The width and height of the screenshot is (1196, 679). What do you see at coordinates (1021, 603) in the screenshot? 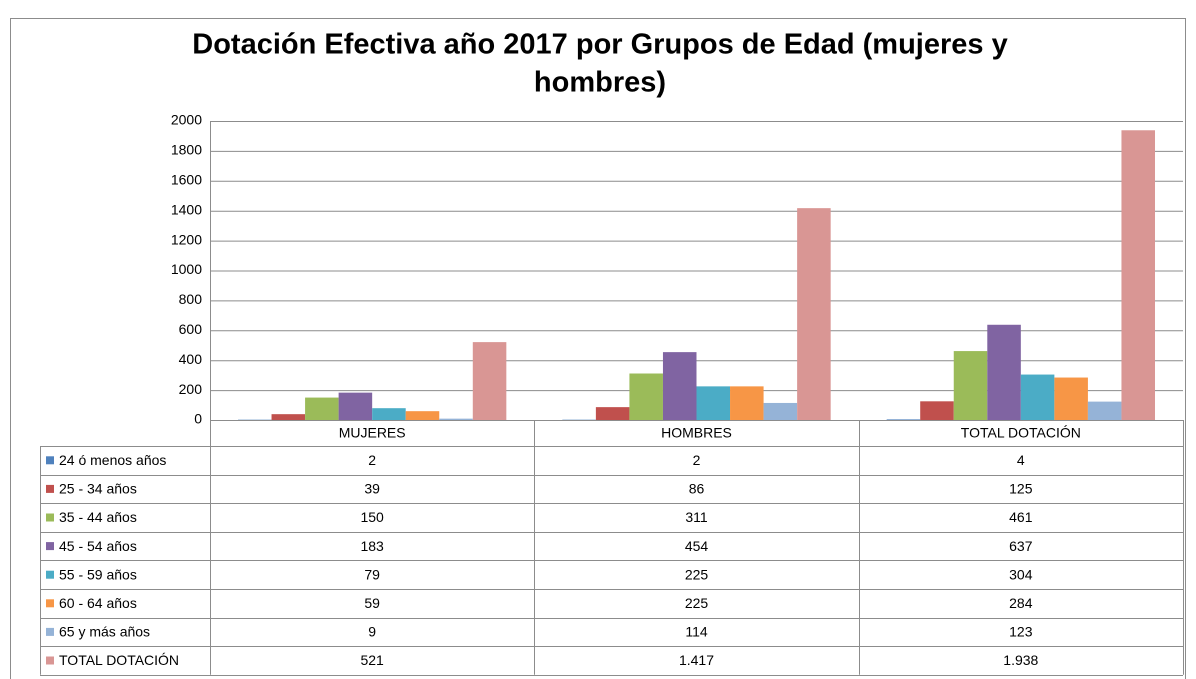
I see `table-value: 284` at bounding box center [1021, 603].